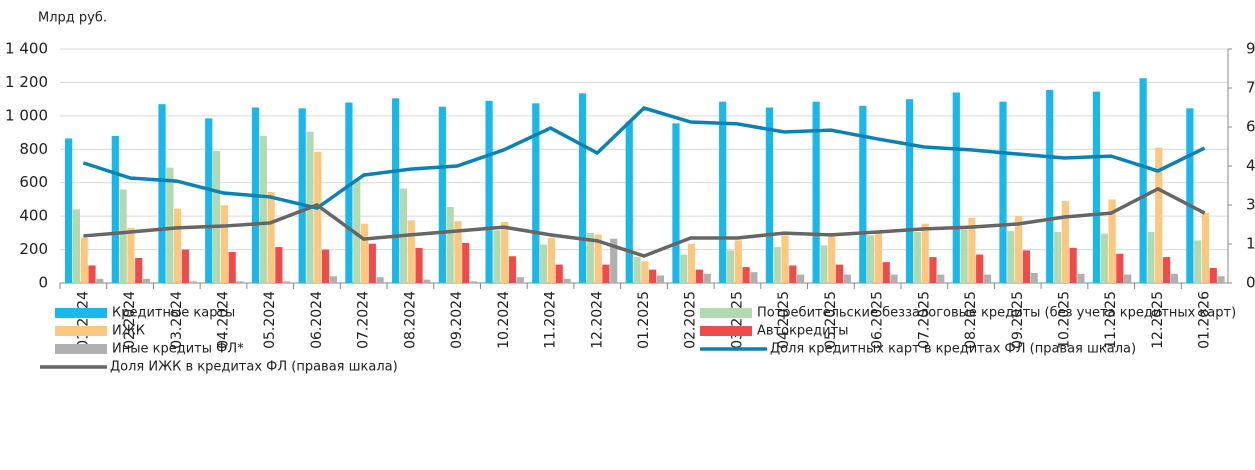  Describe the element at coordinates (971, 320) in the screenshot. I see `x-tick-label: 08.2025` at that location.